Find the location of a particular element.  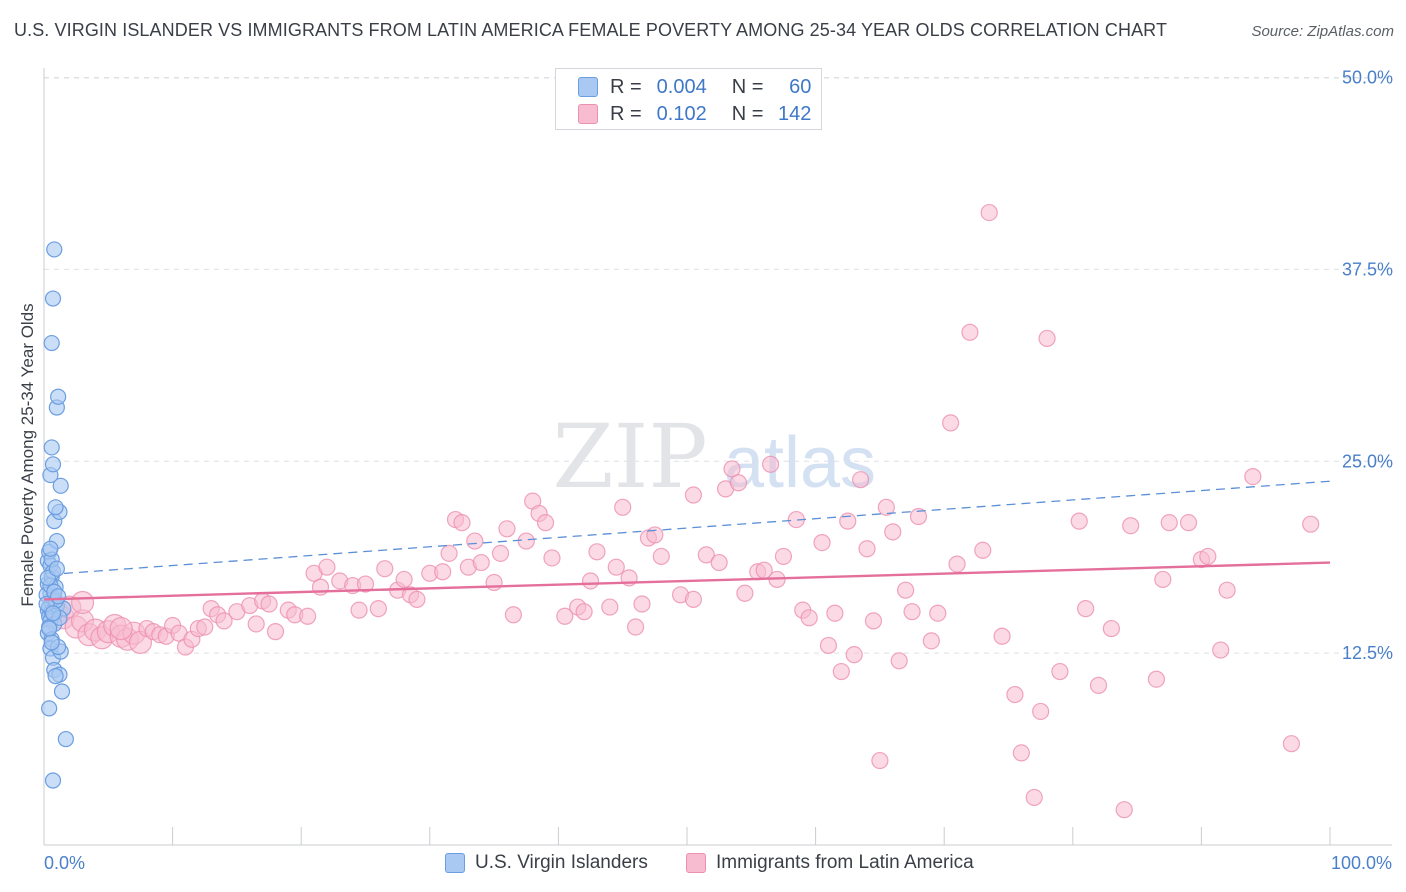

stats-row-latin-america: R = 0.102 N = 142 is located at coordinates (694, 114).